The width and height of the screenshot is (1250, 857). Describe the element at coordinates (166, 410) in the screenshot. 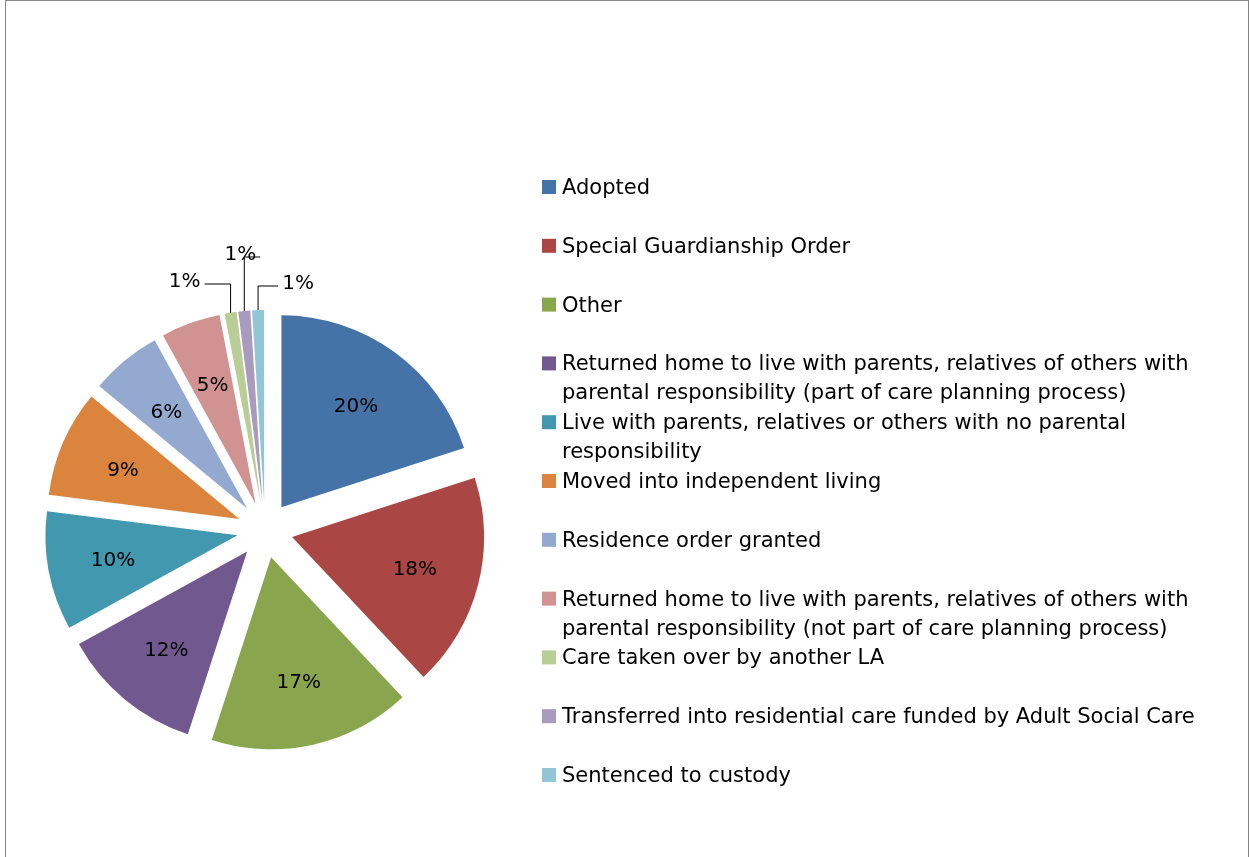

I see `data-label: 6%` at that location.